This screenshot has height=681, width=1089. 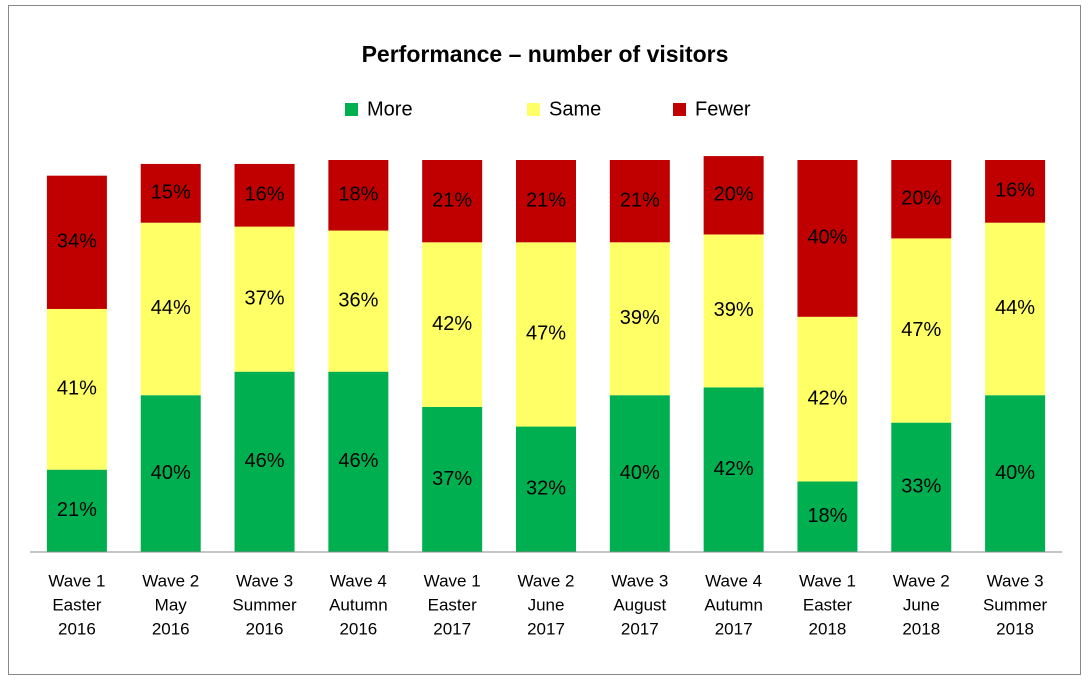 I want to click on legend-label: Fewer, so click(x=723, y=109).